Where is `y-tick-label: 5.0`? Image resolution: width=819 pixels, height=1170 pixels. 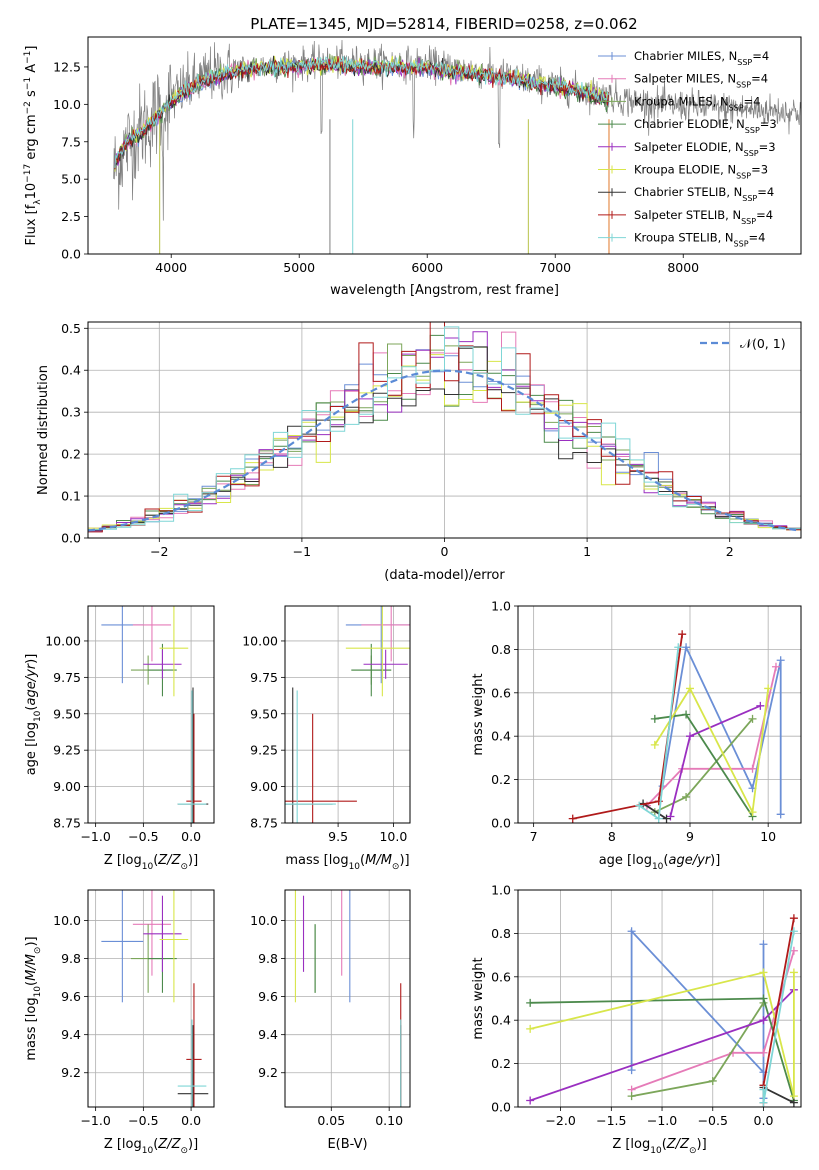
y-tick-label: 5.0 is located at coordinates (71, 179).